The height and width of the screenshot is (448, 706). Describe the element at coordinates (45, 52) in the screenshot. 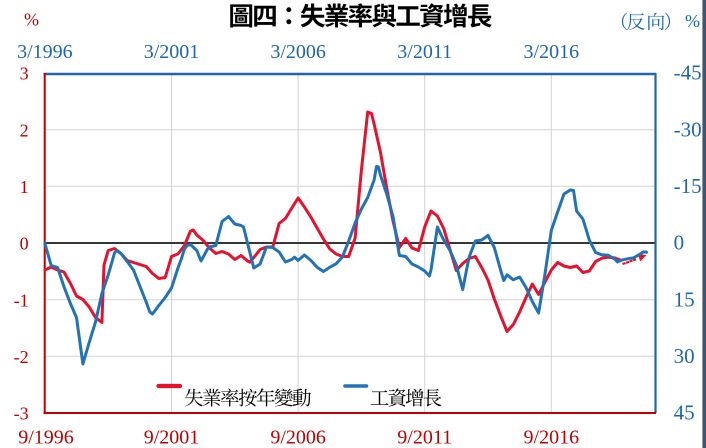

I see `svg-text: 3/1996` at that location.